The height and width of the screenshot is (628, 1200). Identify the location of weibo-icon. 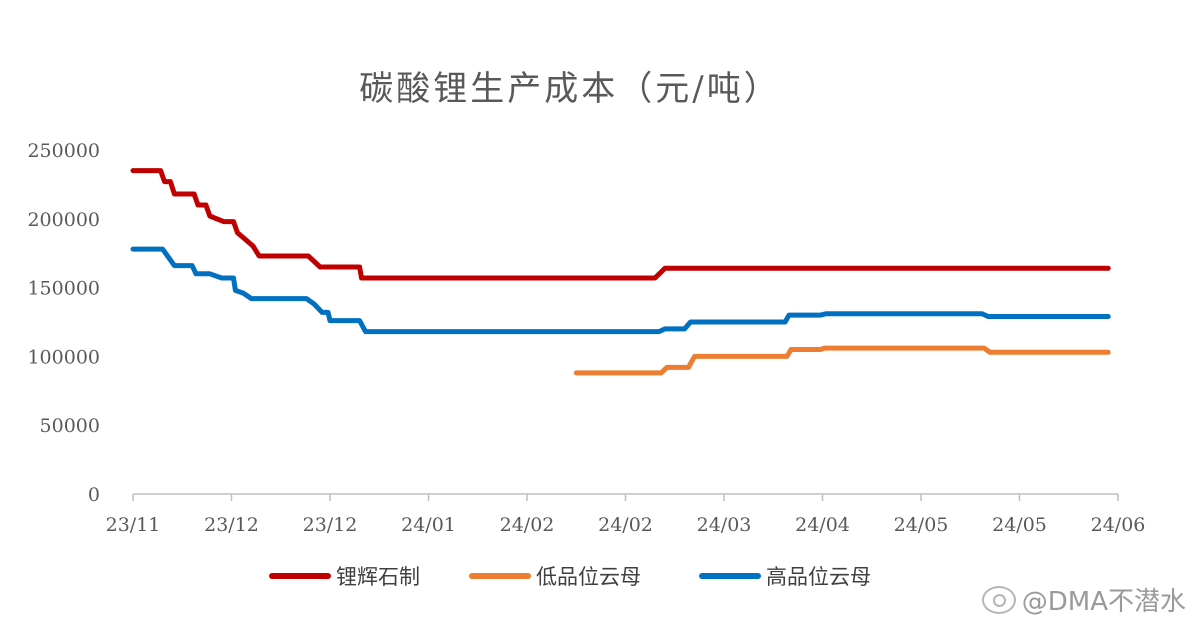
(998, 599).